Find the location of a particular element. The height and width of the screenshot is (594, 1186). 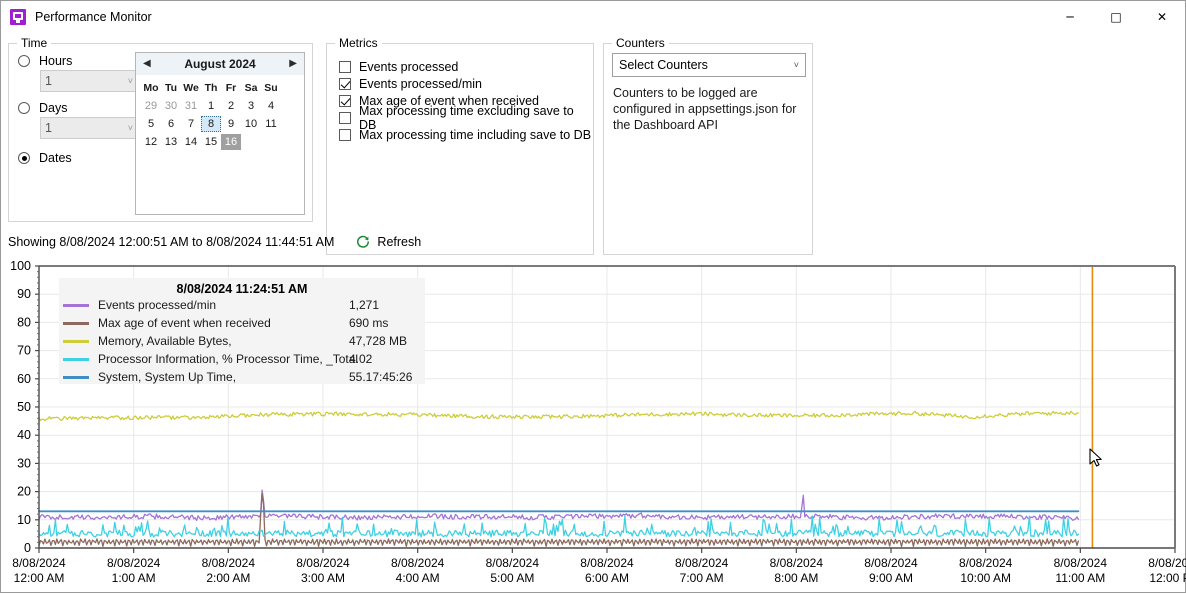

days-combobox: 1 ˅ is located at coordinates (89, 128).